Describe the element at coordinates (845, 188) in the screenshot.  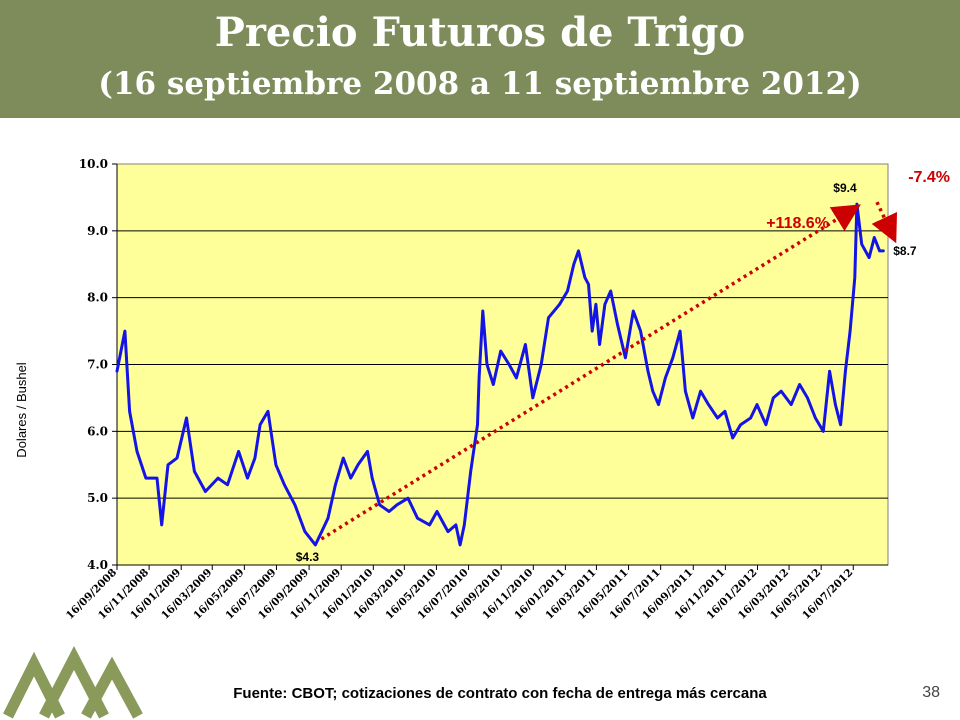
I see `price-point-label: $9.4` at that location.